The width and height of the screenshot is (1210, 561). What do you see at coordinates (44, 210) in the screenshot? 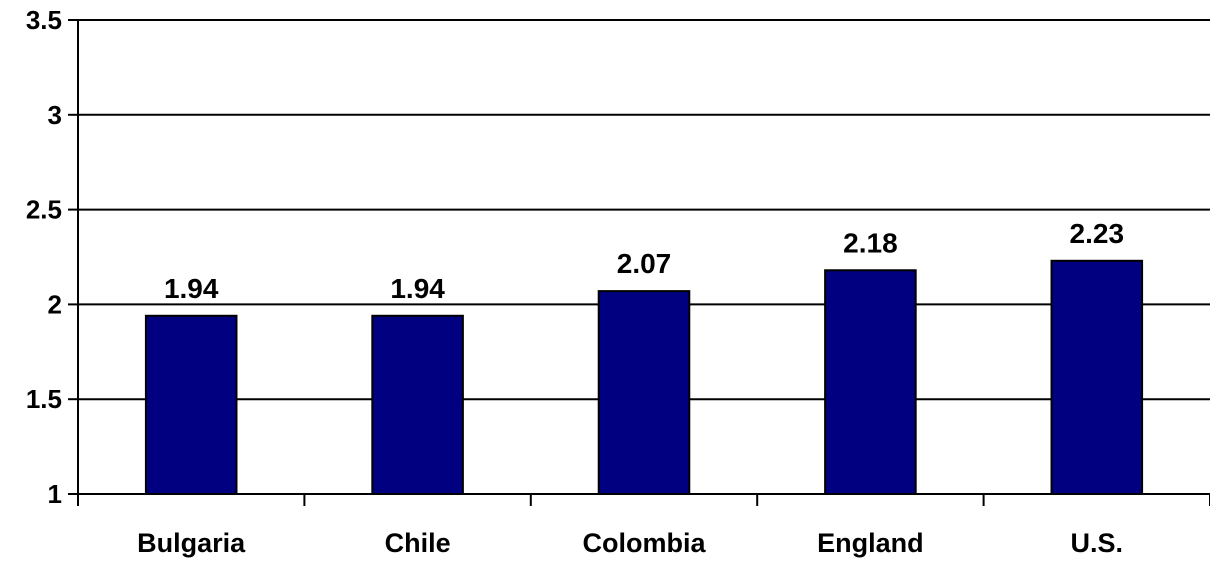
I see `y-tick-label: 2.5` at bounding box center [44, 210].